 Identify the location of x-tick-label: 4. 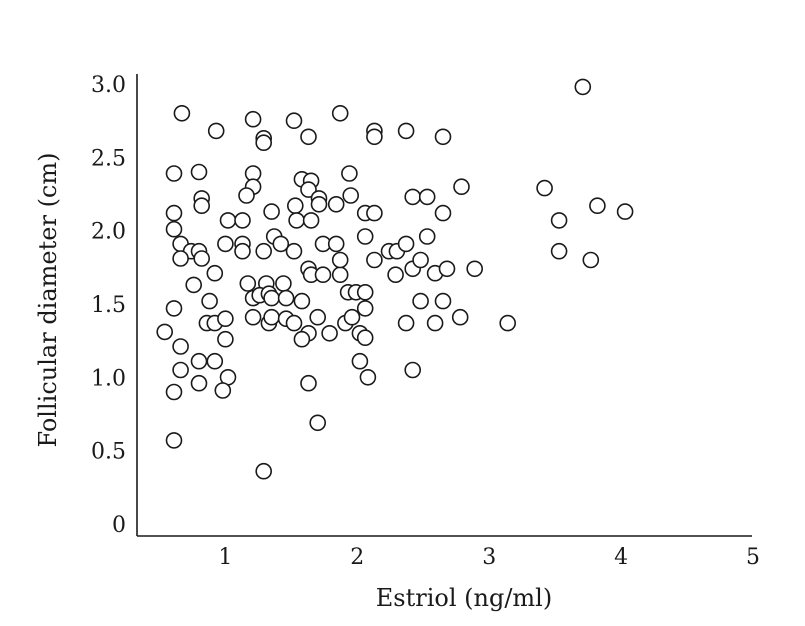
(621, 557).